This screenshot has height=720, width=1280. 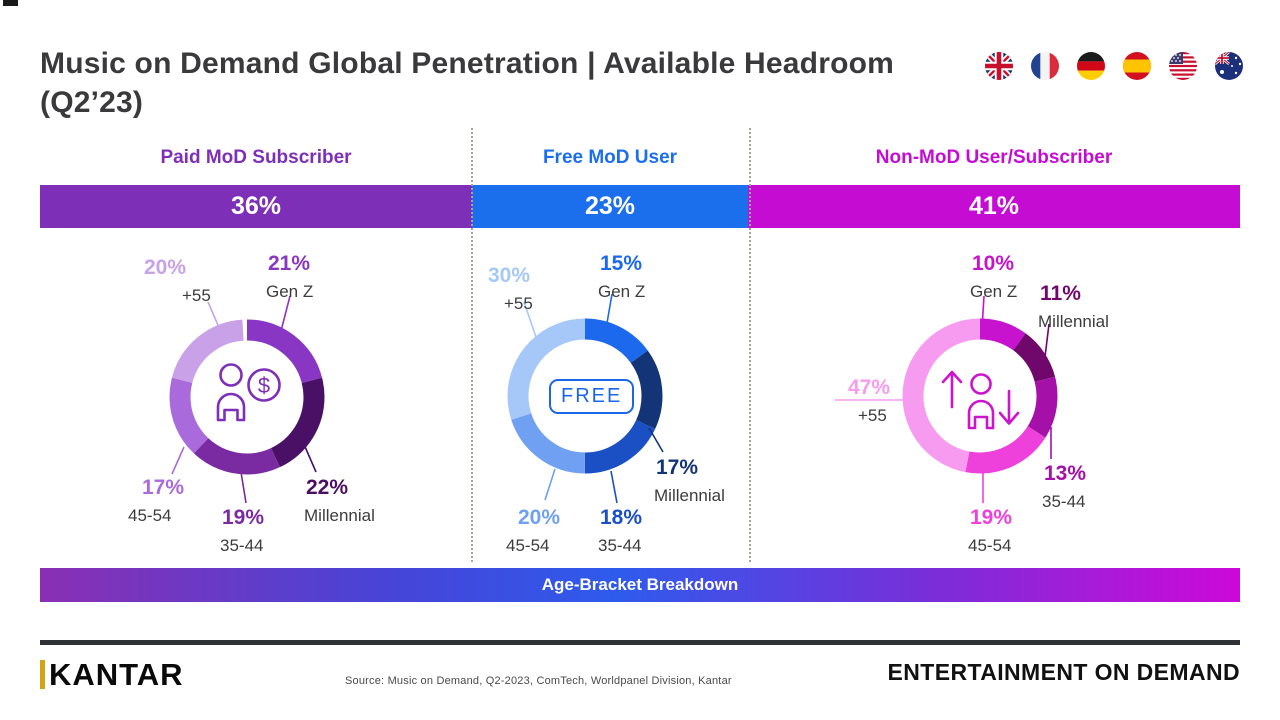 I want to click on share-bar-value: 36%, so click(x=256, y=206).